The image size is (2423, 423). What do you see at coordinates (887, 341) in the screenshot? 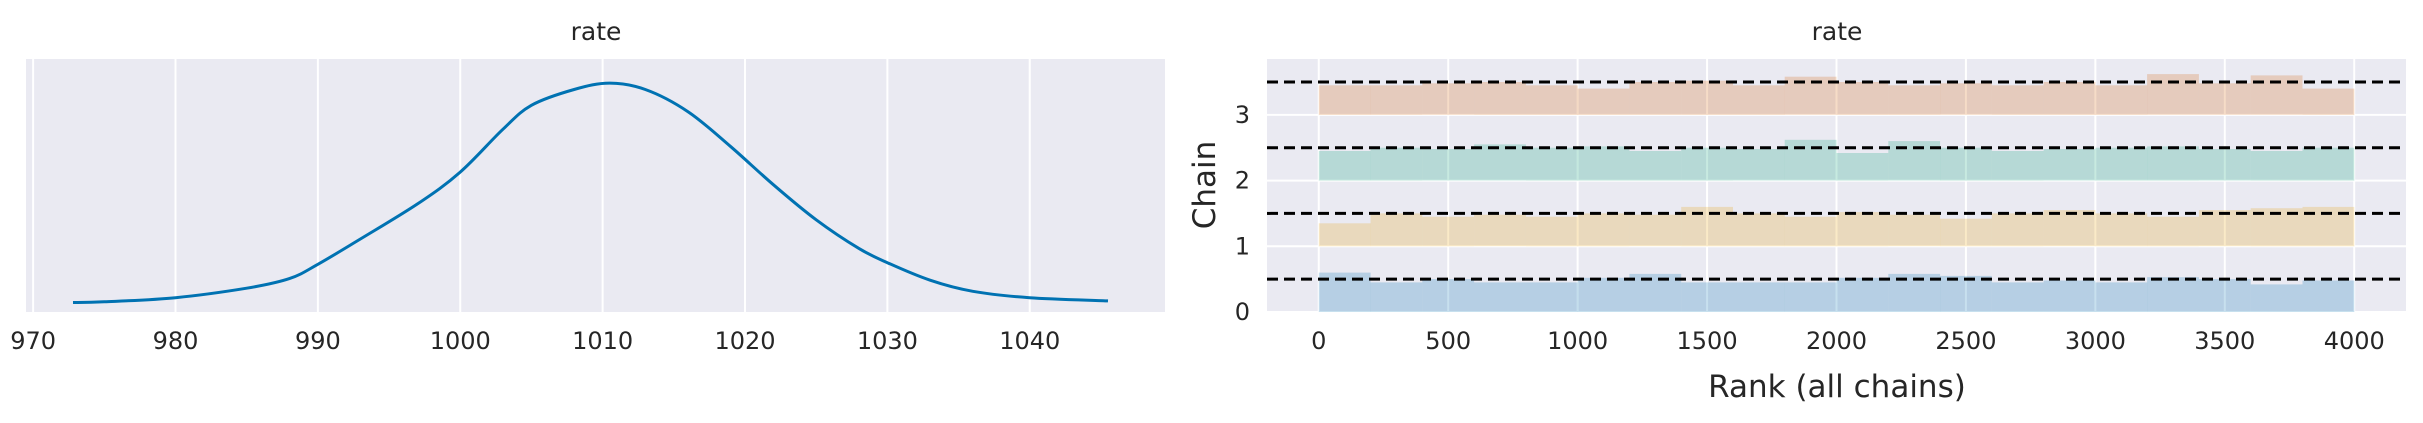
I see `kde-x-tick-label: 1030` at bounding box center [887, 341].